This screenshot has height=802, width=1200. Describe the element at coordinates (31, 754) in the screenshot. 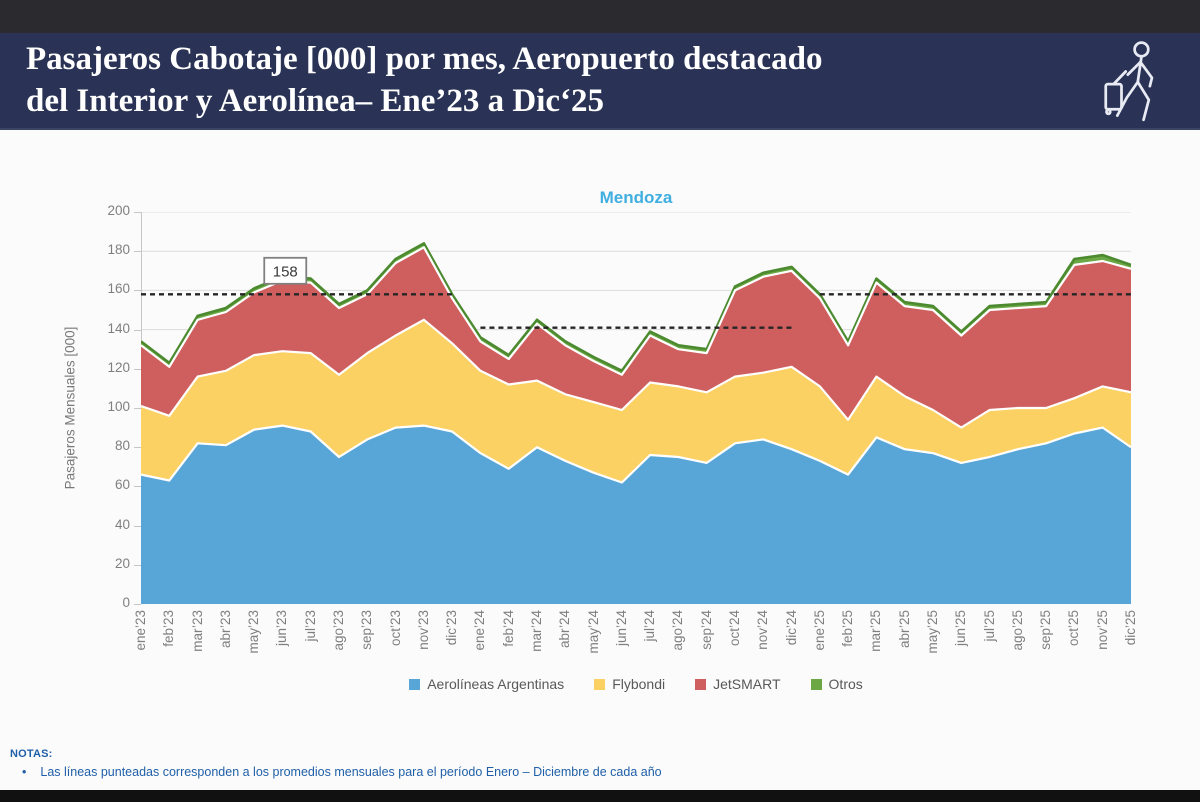

I see `notes-heading: NOTAS:` at that location.